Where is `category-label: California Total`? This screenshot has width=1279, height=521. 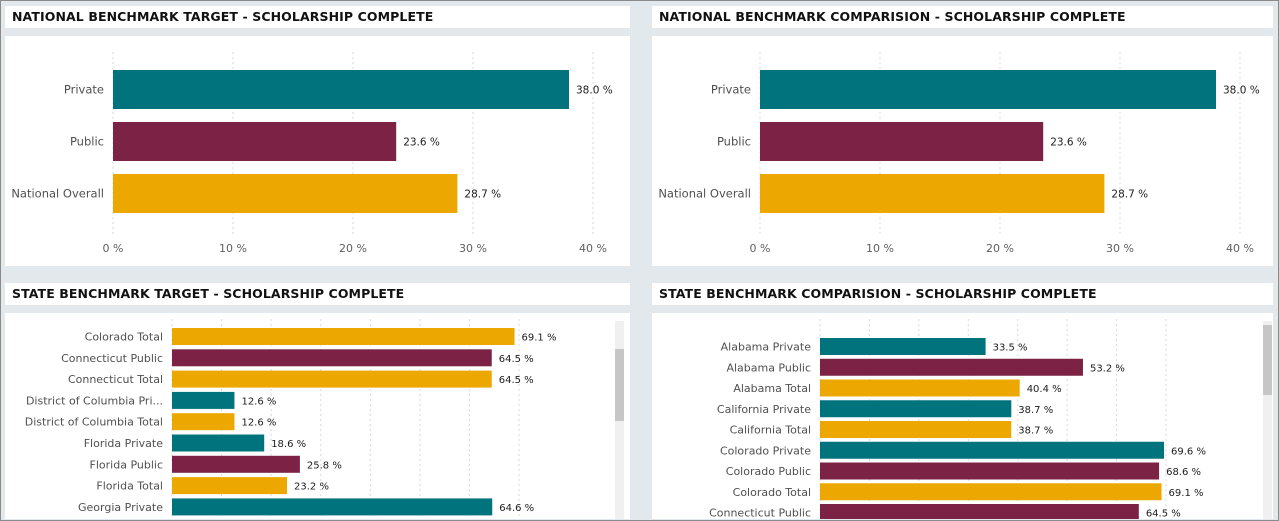
category-label: California Total is located at coordinates (770, 430).